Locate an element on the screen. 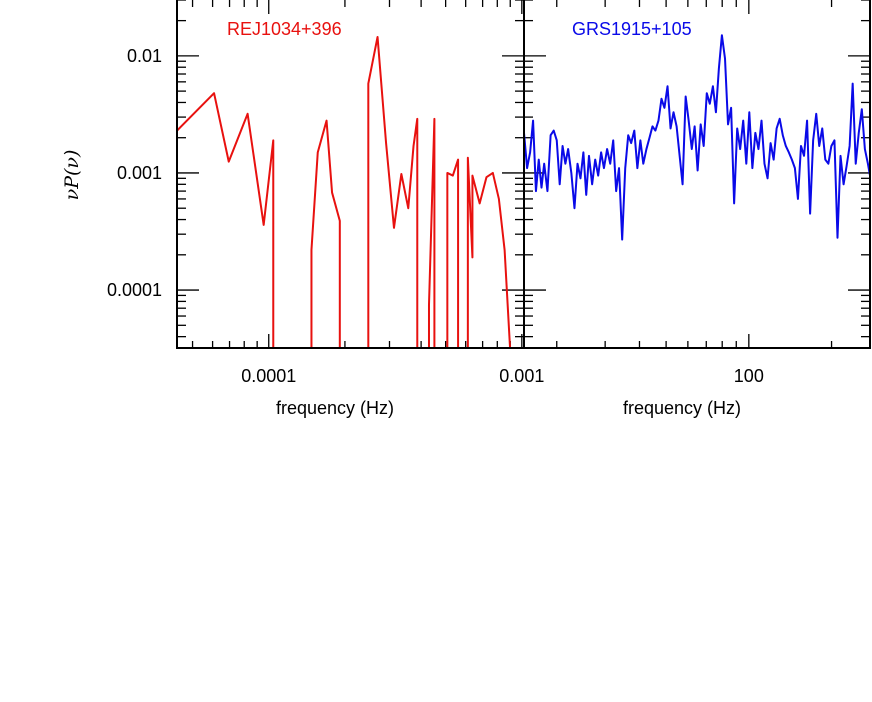 The height and width of the screenshot is (702, 872). x-tick-label: 0.0001 is located at coordinates (268, 376).